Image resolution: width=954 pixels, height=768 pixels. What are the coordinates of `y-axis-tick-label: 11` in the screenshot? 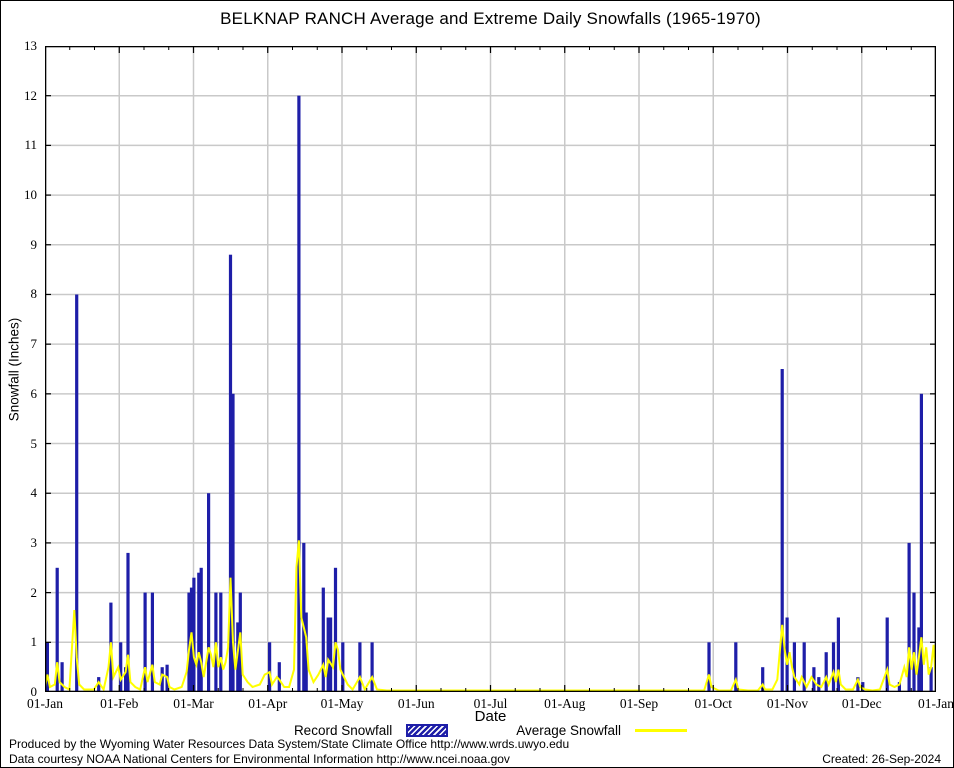 It's located at (30, 145).